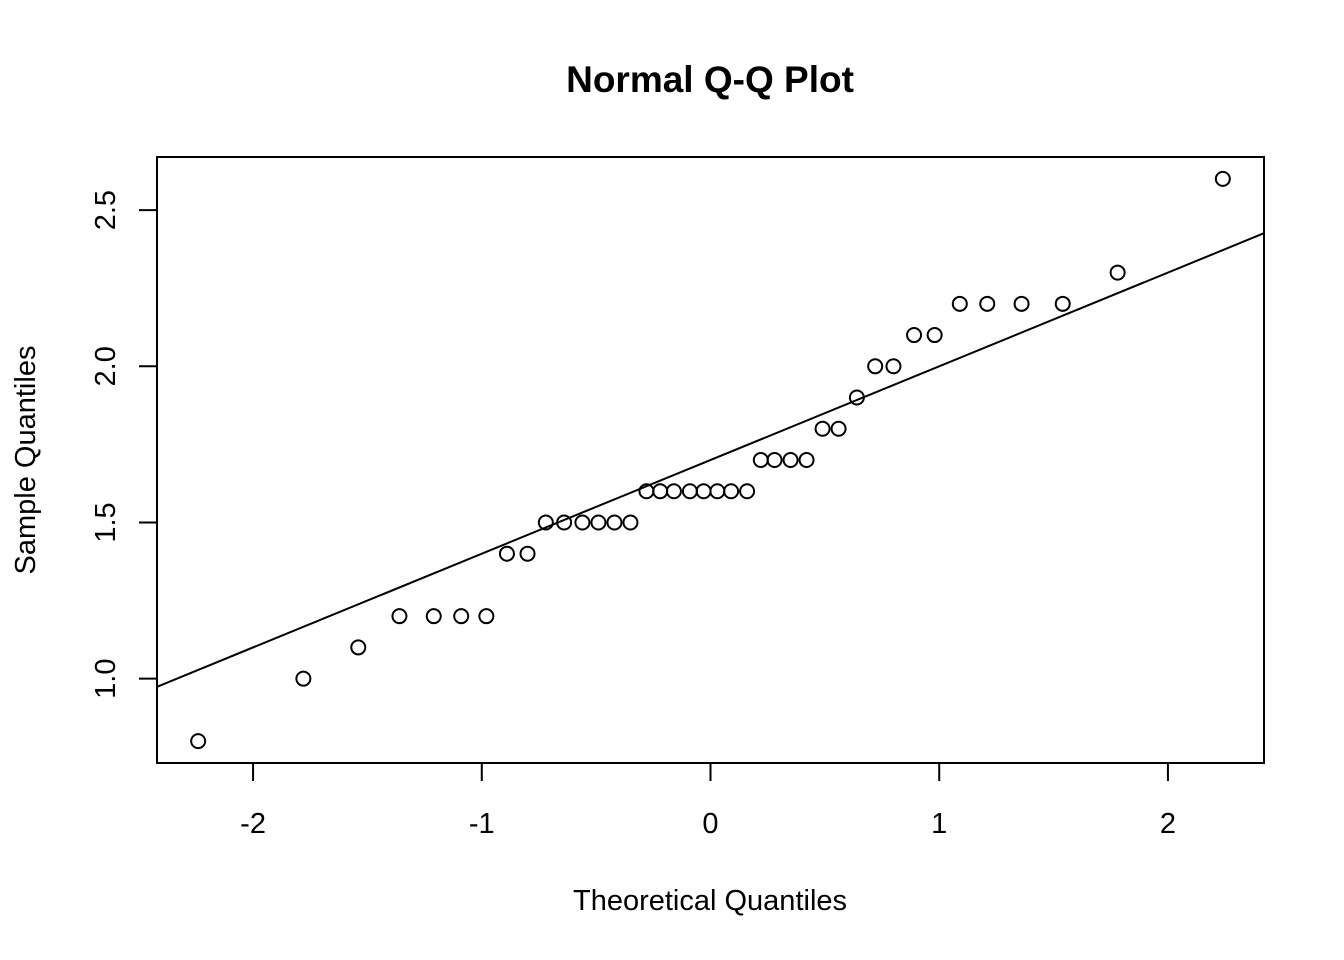  What do you see at coordinates (106, 210) in the screenshot?
I see `y-tick-label: 2.5` at bounding box center [106, 210].